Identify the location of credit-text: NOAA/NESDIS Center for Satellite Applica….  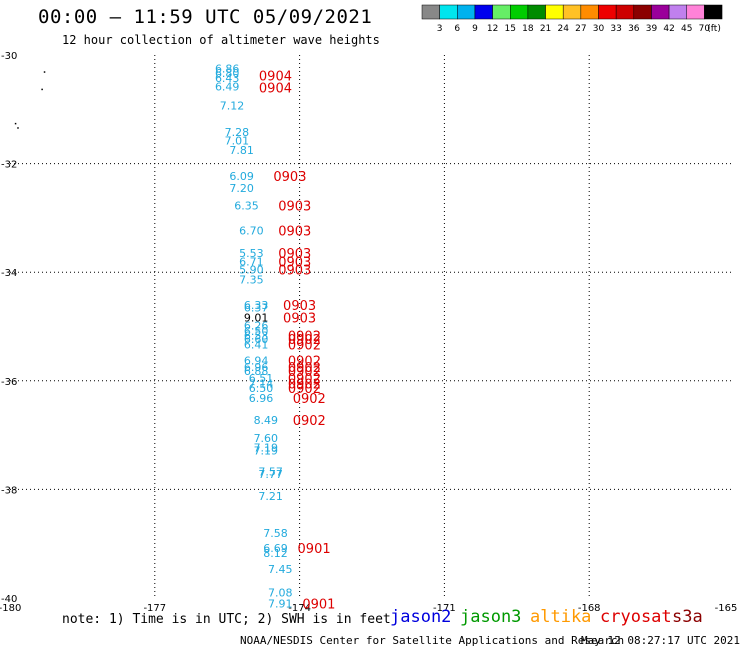
(432, 640).